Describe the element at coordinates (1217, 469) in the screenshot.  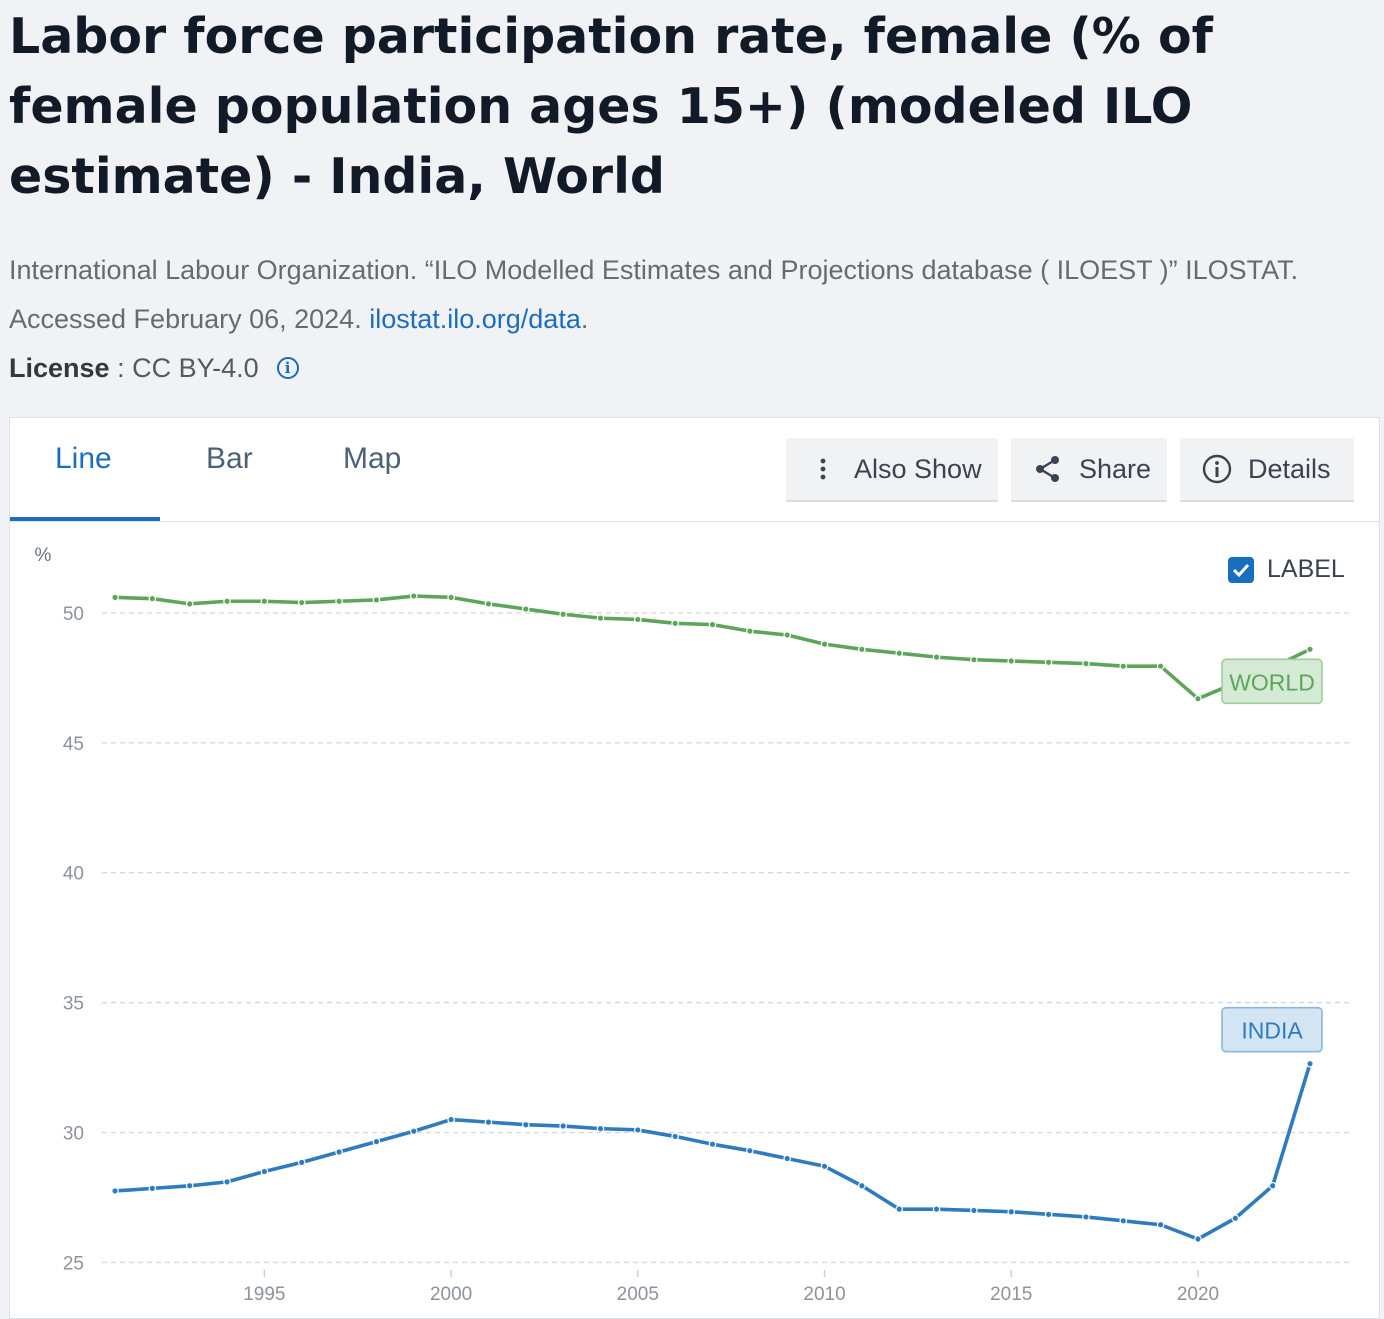
I see `info-circle-icon` at that location.